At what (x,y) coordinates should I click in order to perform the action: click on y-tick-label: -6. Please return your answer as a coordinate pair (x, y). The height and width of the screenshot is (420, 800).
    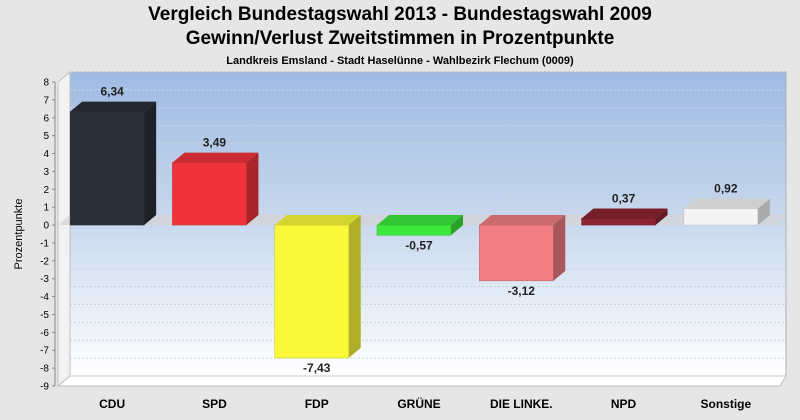
    Looking at the image, I should click on (44, 333).